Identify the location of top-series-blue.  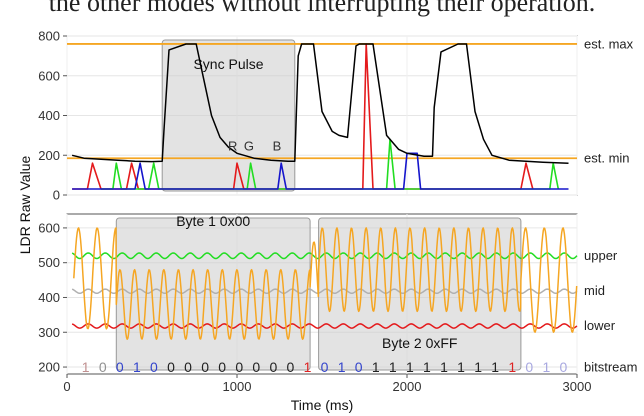
(320, 171).